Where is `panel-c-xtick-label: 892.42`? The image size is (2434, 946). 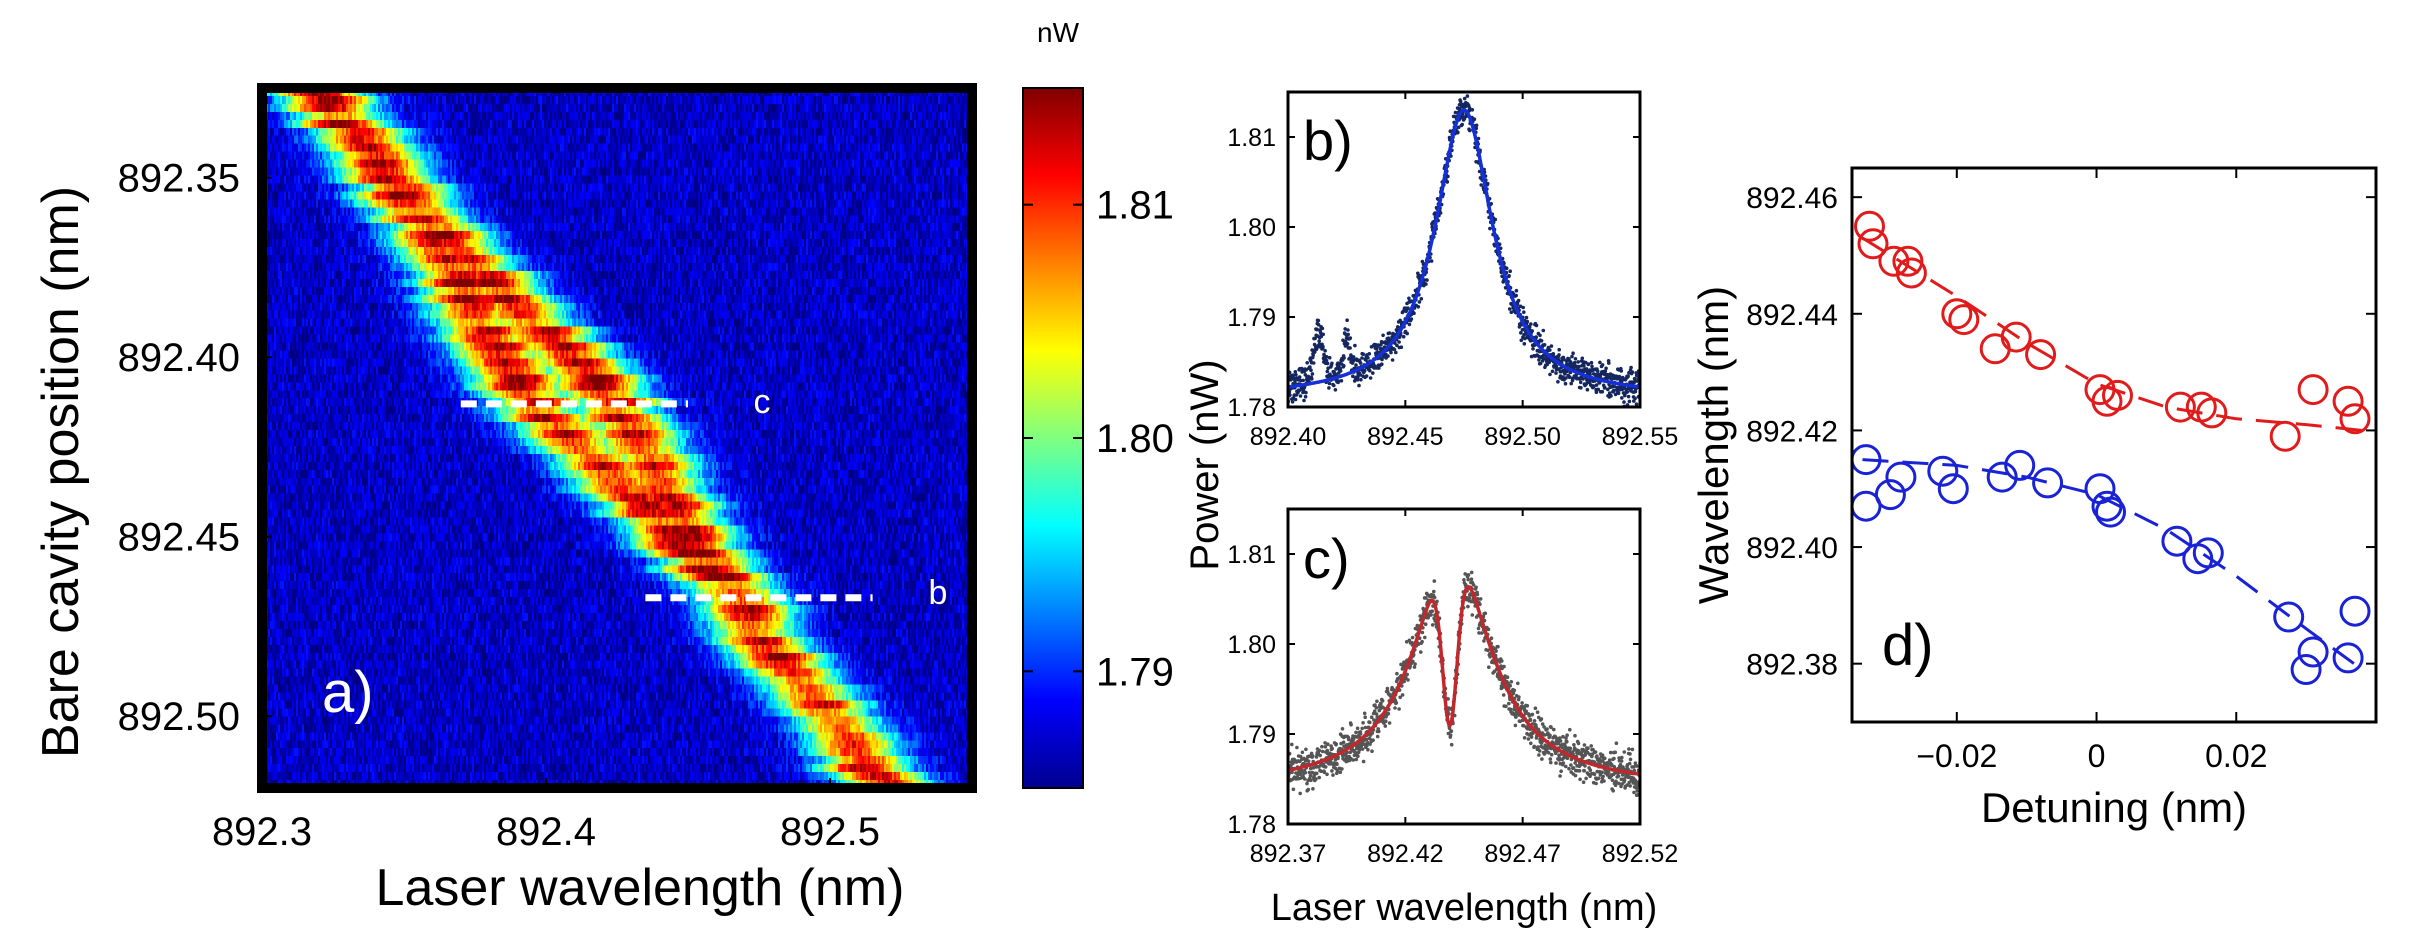 panel-c-xtick-label: 892.42 is located at coordinates (1405, 854).